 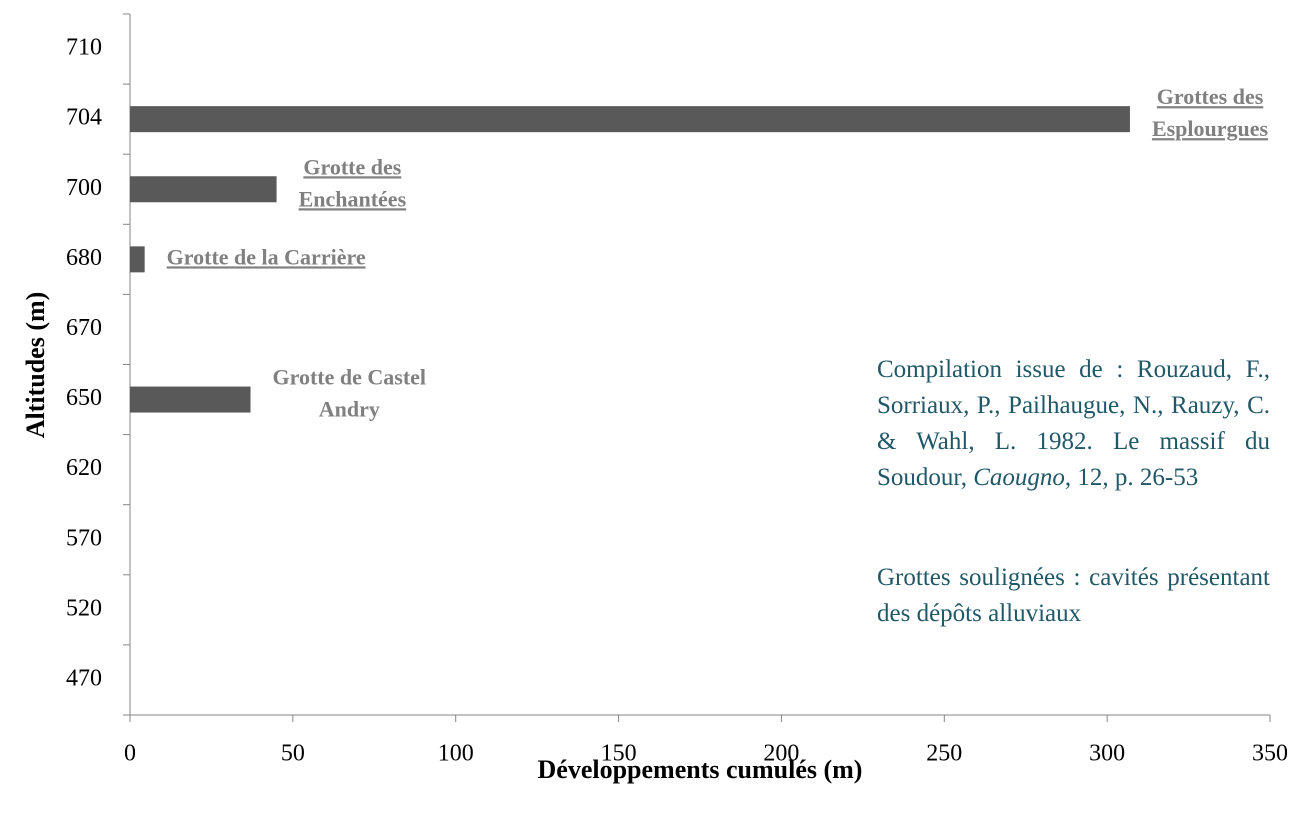 What do you see at coordinates (84, 48) in the screenshot?
I see `y-tick-label: 710` at bounding box center [84, 48].